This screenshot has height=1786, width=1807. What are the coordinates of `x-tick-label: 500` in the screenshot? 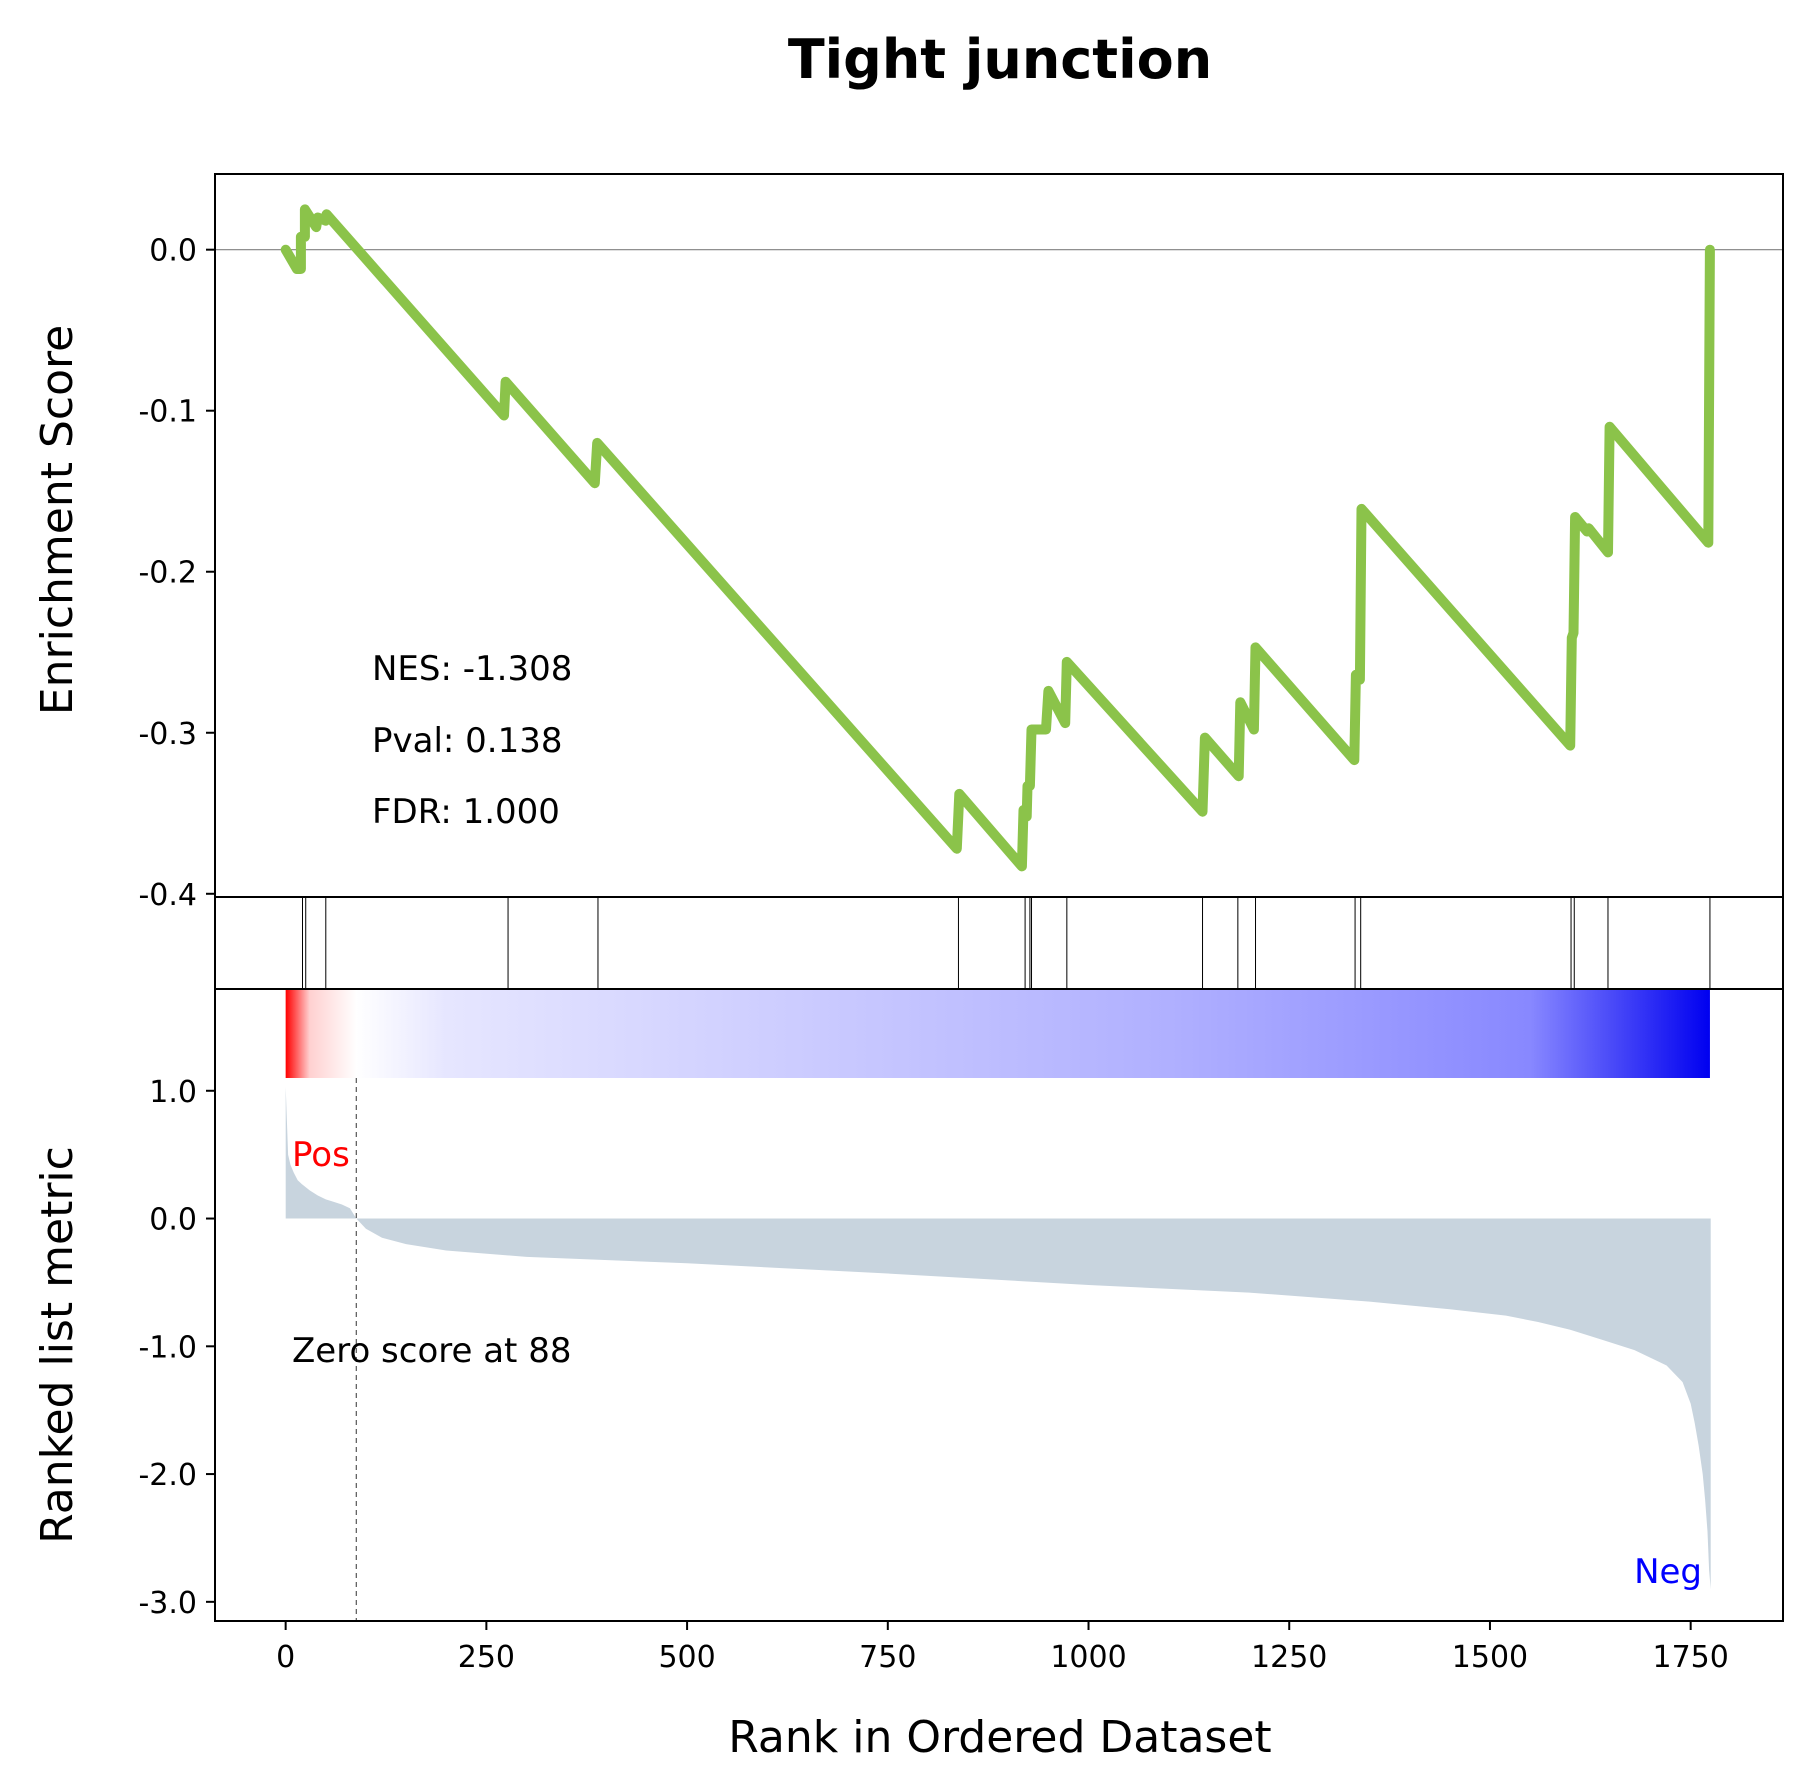 It's located at (686, 1657).